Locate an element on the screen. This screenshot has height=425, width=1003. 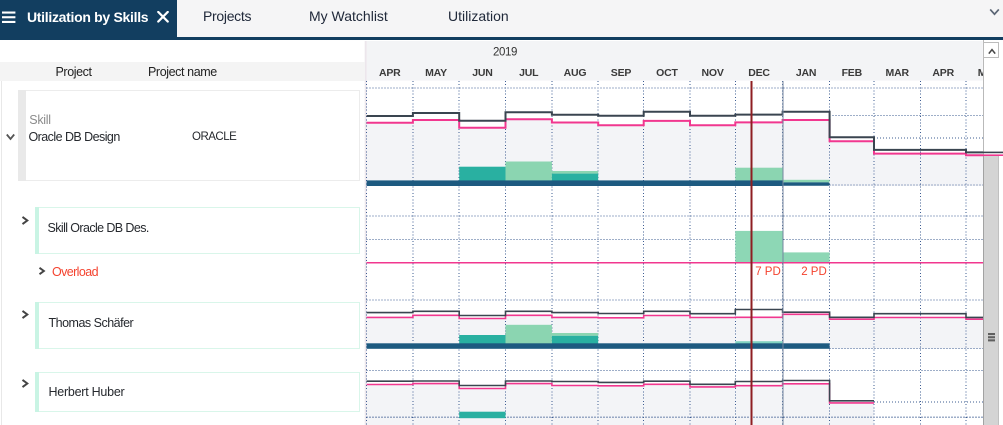
svg-text: MAY is located at coordinates (436, 73).